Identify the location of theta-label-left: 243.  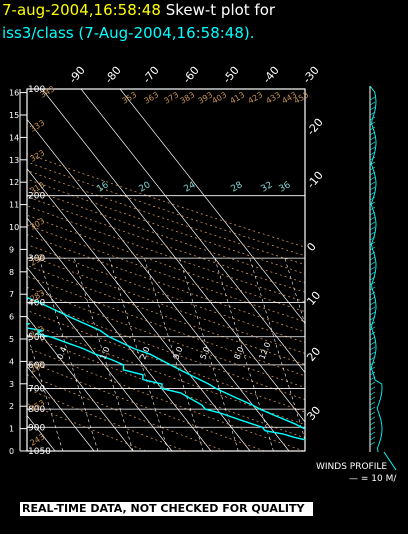
(38, 439).